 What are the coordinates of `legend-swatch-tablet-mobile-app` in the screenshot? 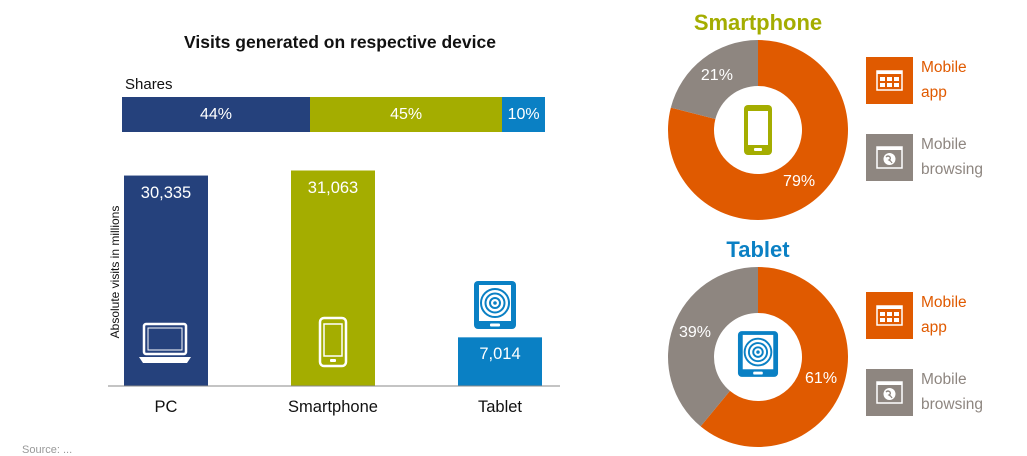 It's located at (889, 315).